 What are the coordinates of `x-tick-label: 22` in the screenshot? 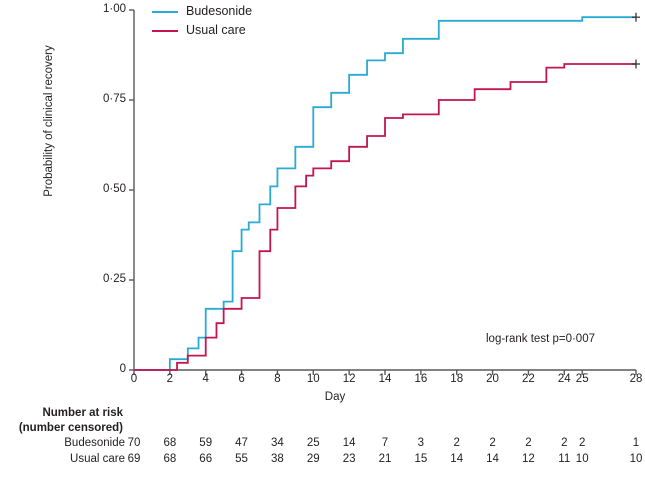 It's located at (528, 379).